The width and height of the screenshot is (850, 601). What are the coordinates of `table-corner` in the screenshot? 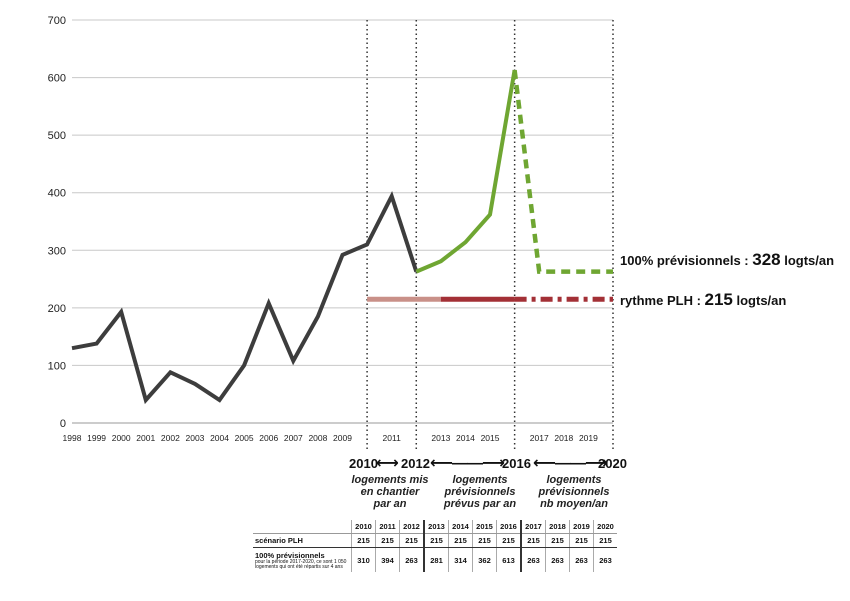 It's located at (302, 527).